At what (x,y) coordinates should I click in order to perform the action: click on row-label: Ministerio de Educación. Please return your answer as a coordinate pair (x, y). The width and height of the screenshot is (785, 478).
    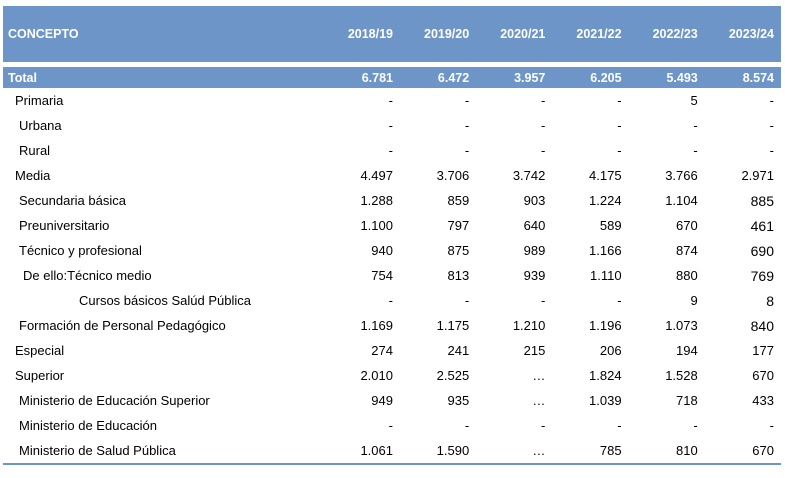
    Looking at the image, I should click on (88, 425).